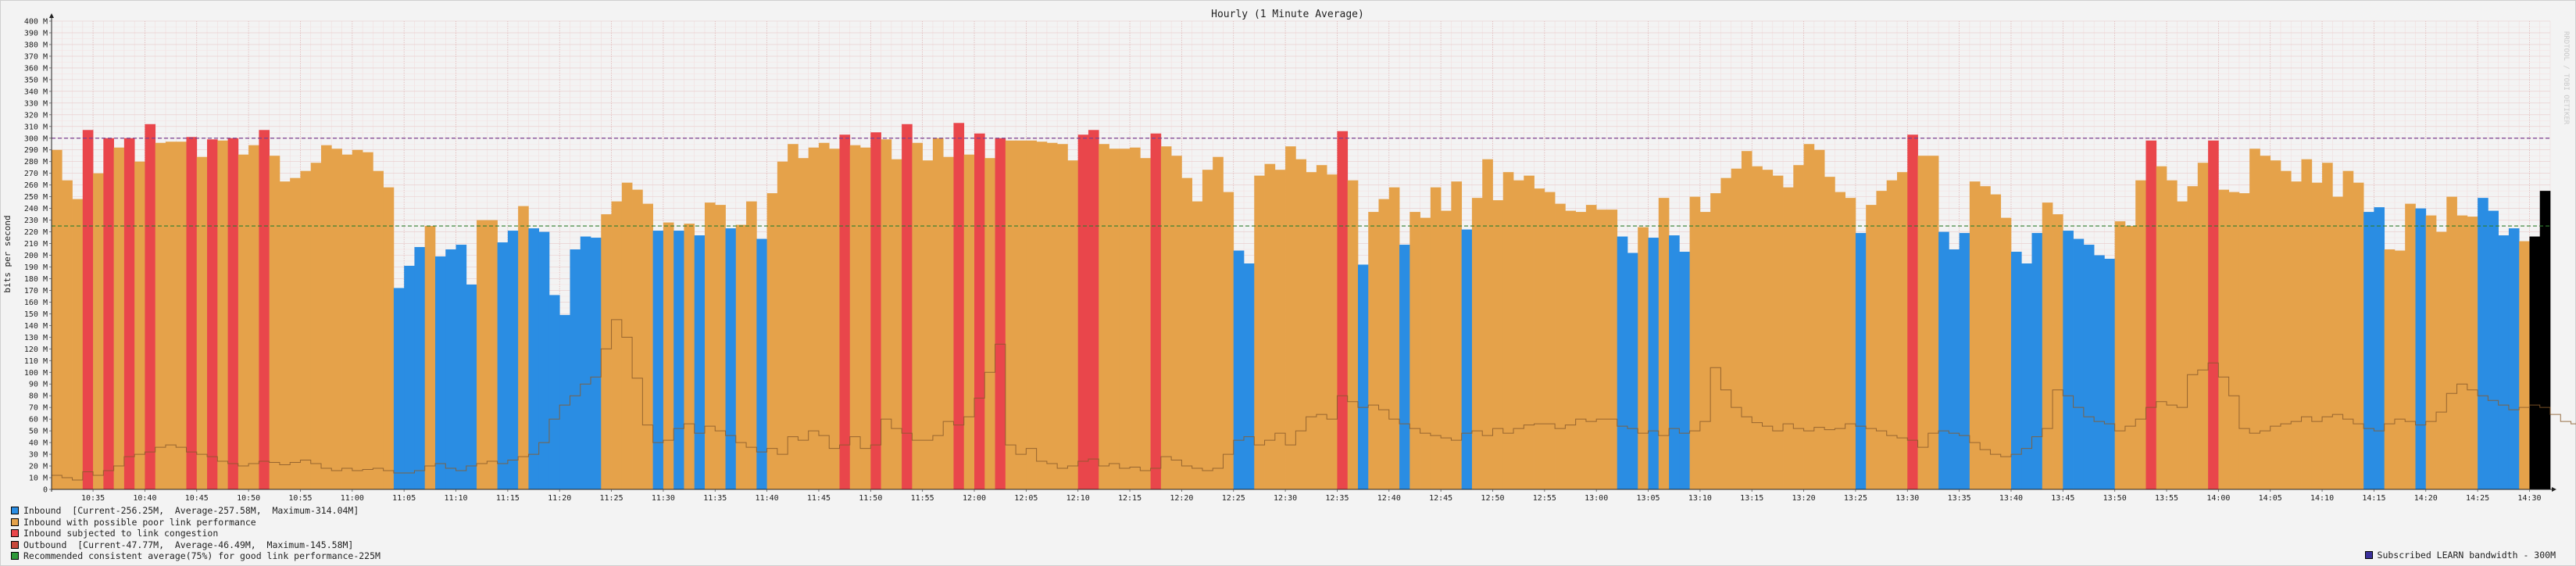  Describe the element at coordinates (353, 498) in the screenshot. I see `x-tick-label: 11:00` at that location.